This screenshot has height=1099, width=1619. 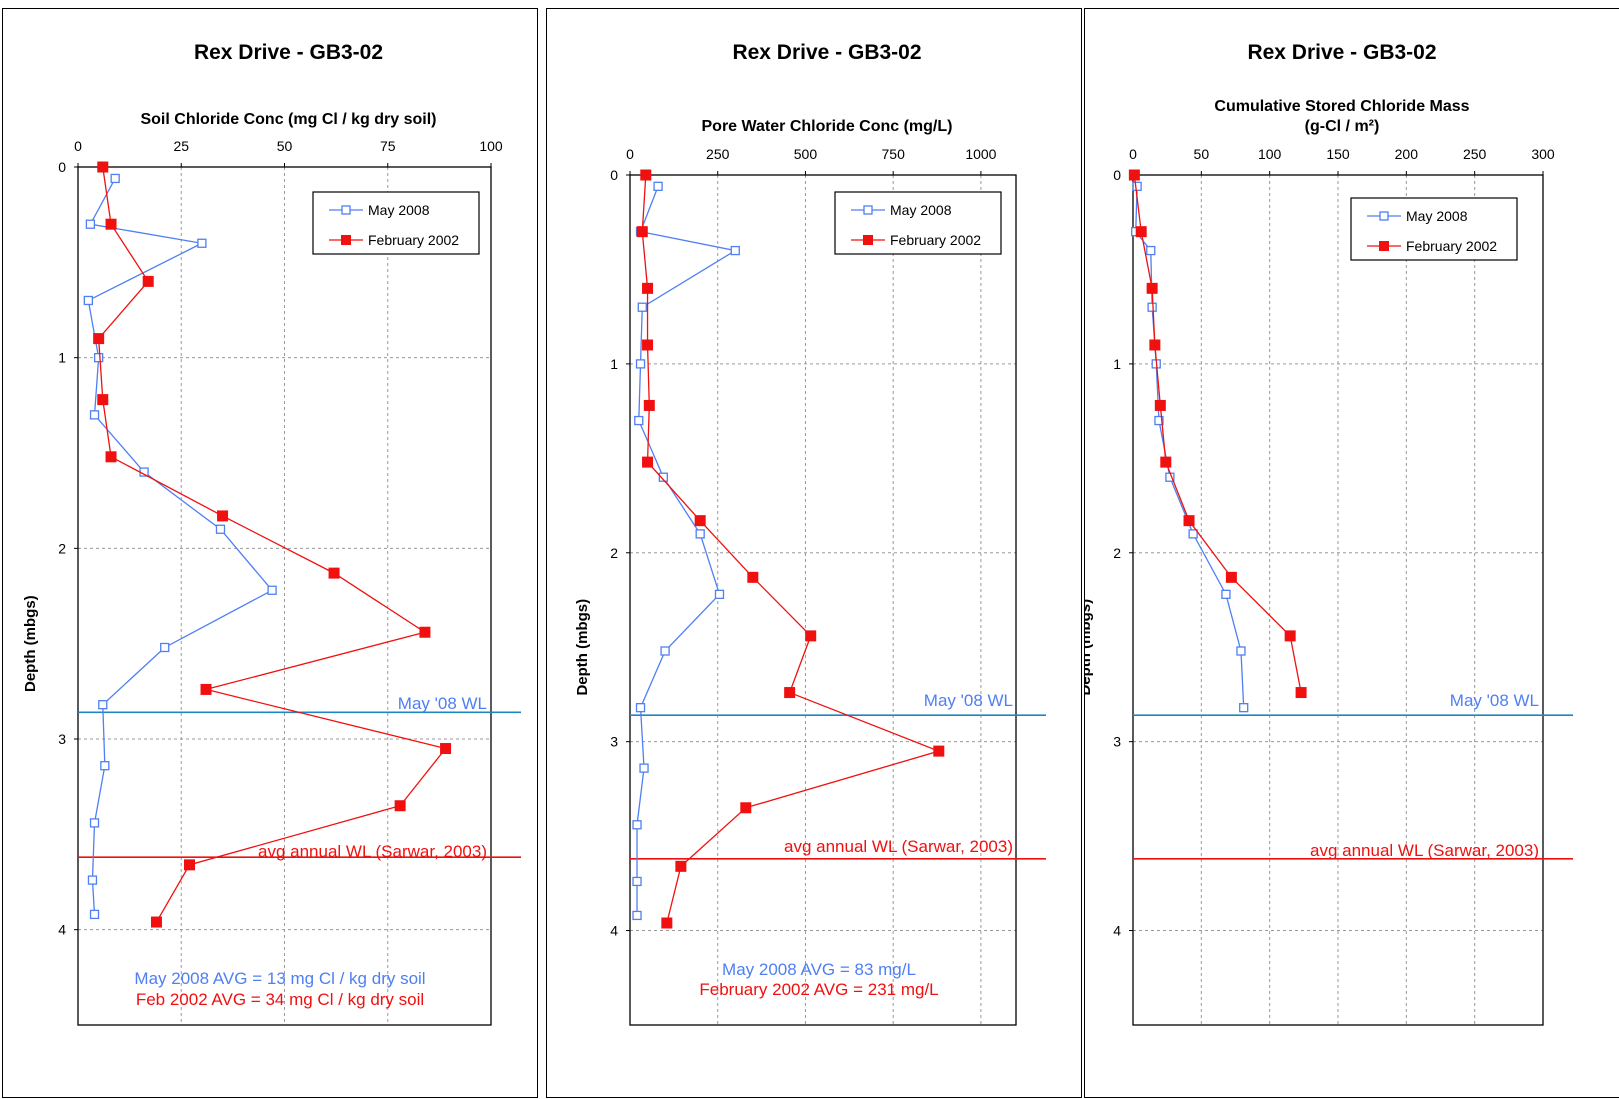 I want to click on x-tick-label: 50, so click(x=1202, y=154).